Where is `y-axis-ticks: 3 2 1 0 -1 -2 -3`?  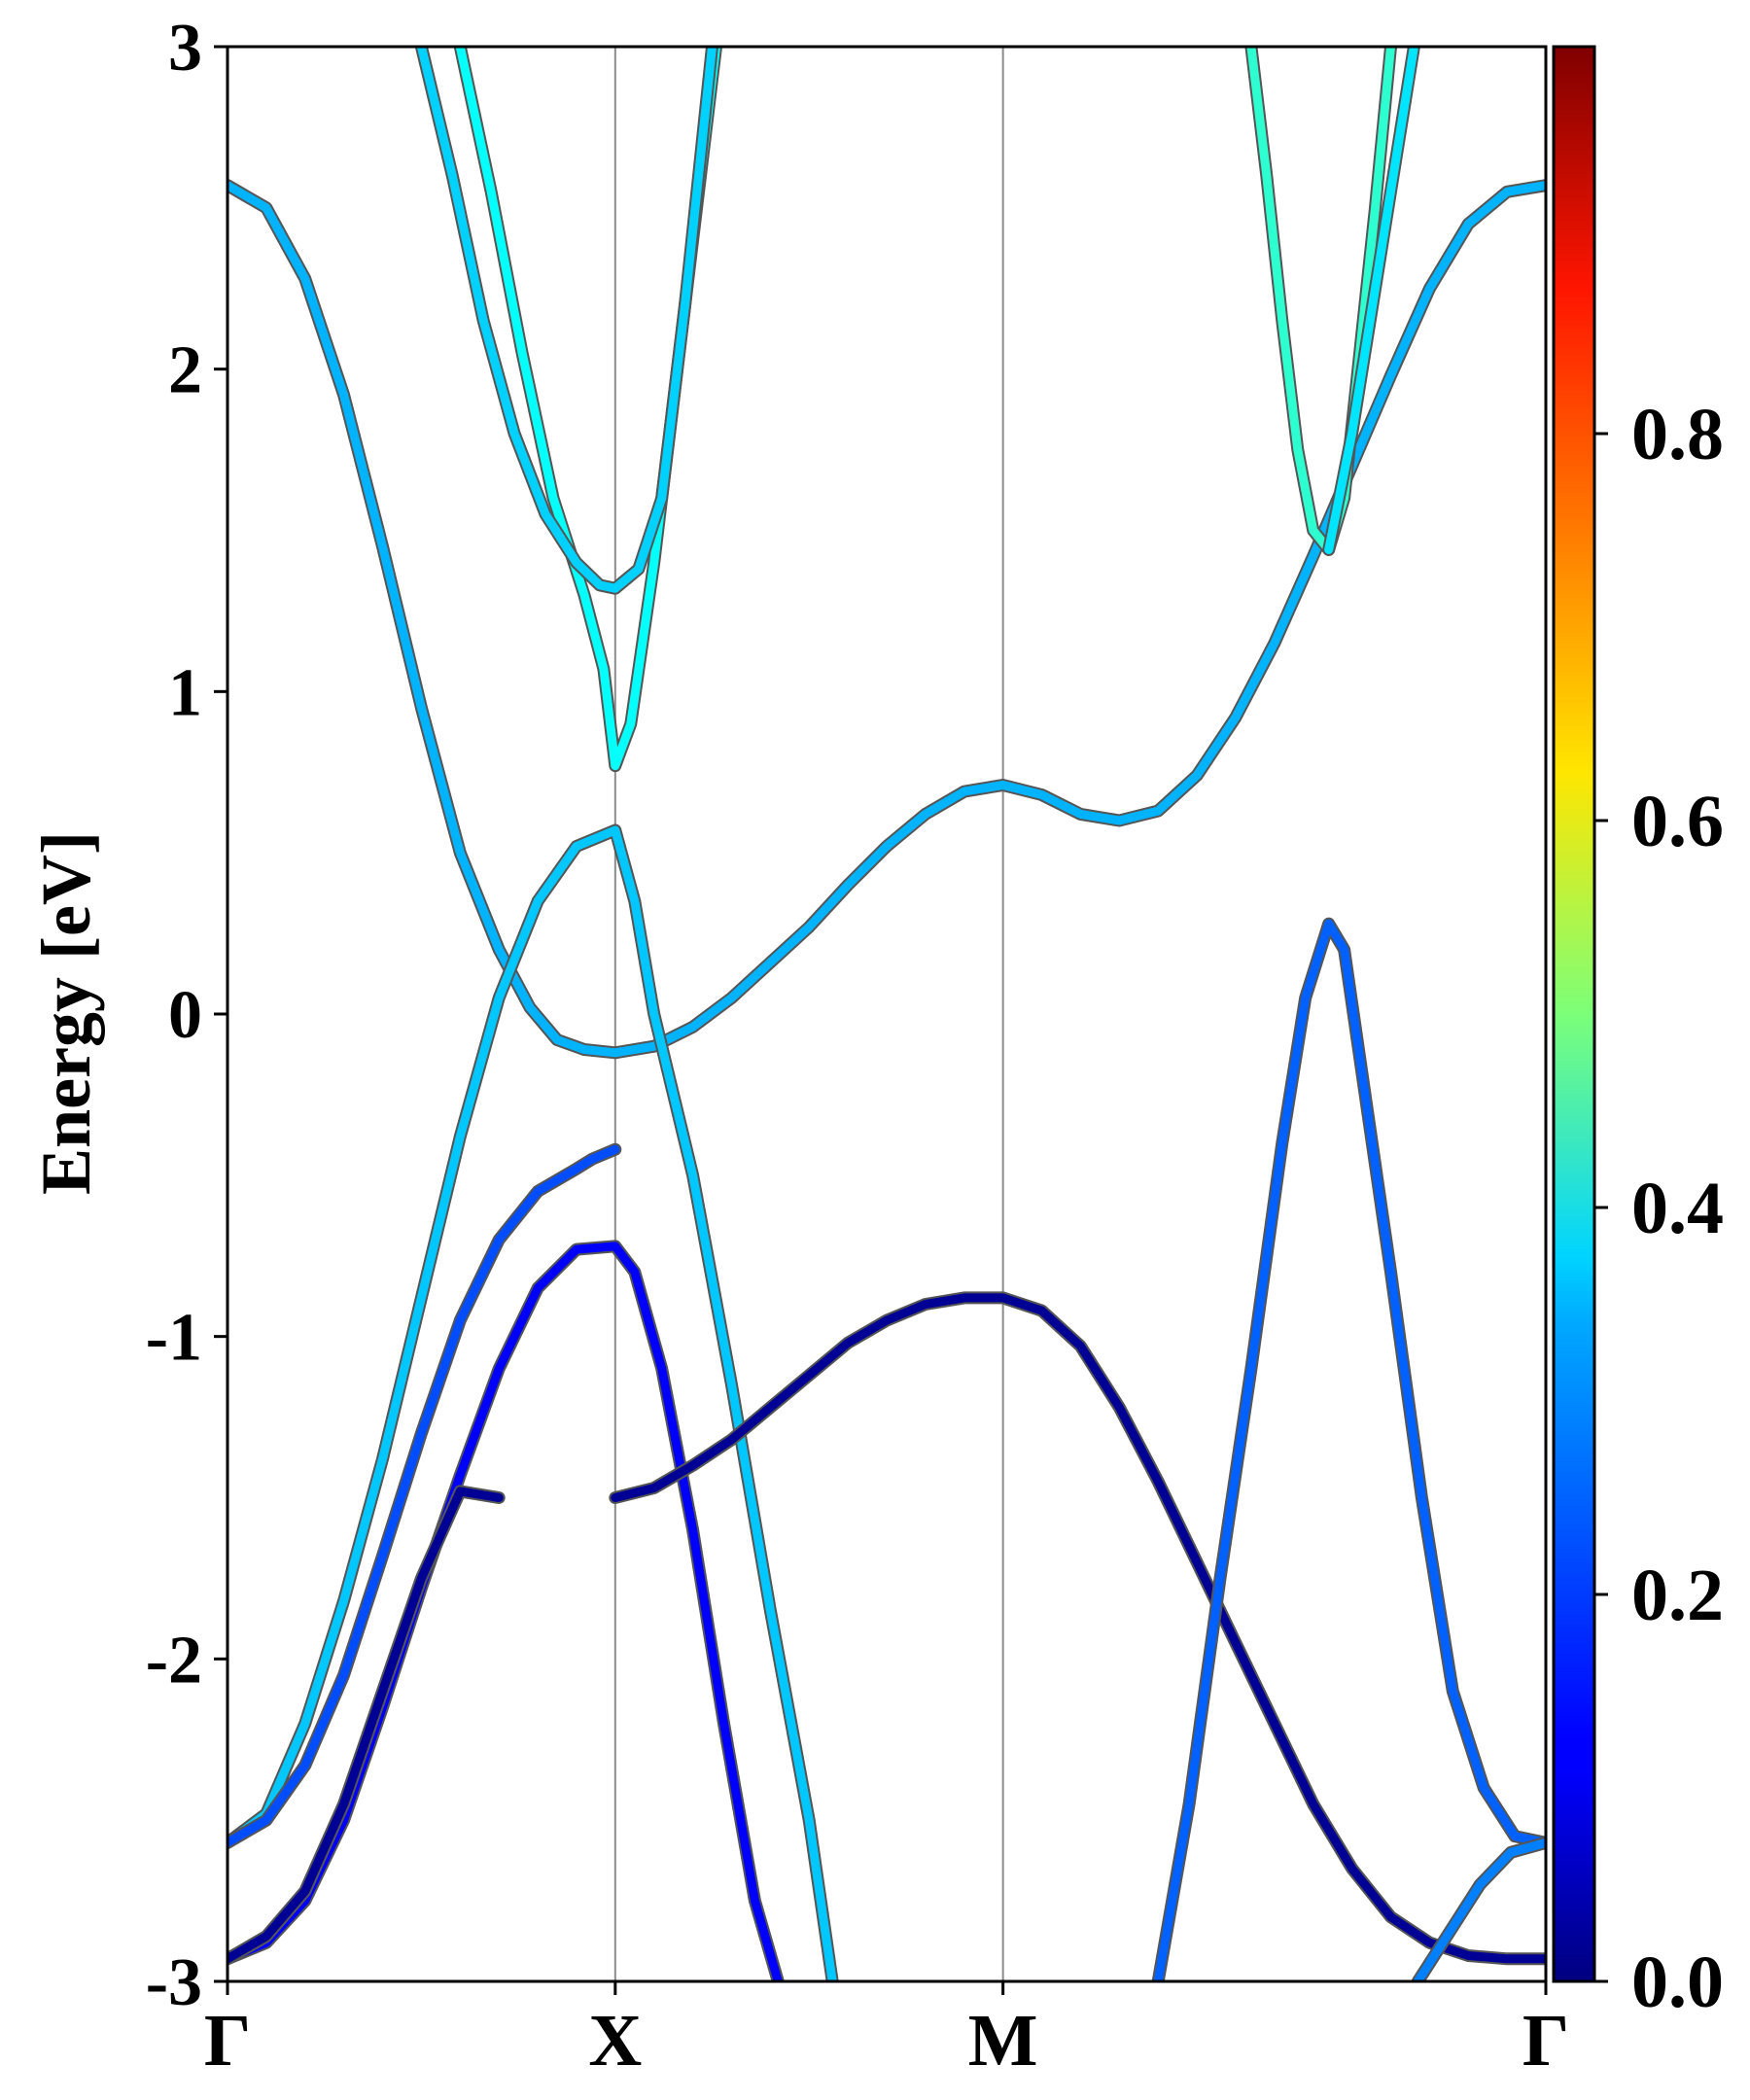
y-axis-ticks: 3 2 1 0 -1 -2 -3 is located at coordinates (187, 1015).